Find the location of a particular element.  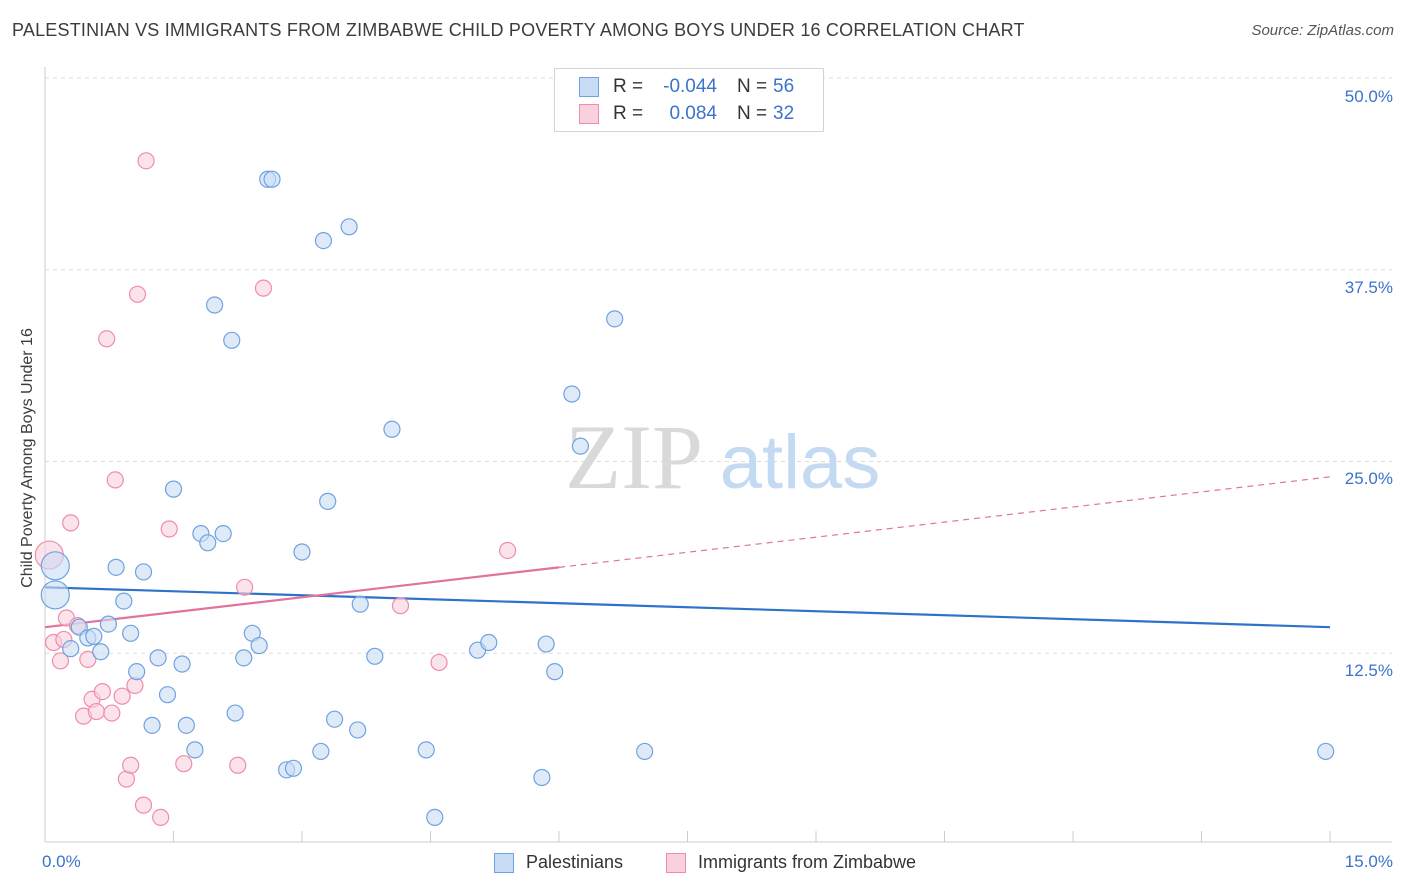

legend-n-value: 56 is located at coordinates (784, 86).